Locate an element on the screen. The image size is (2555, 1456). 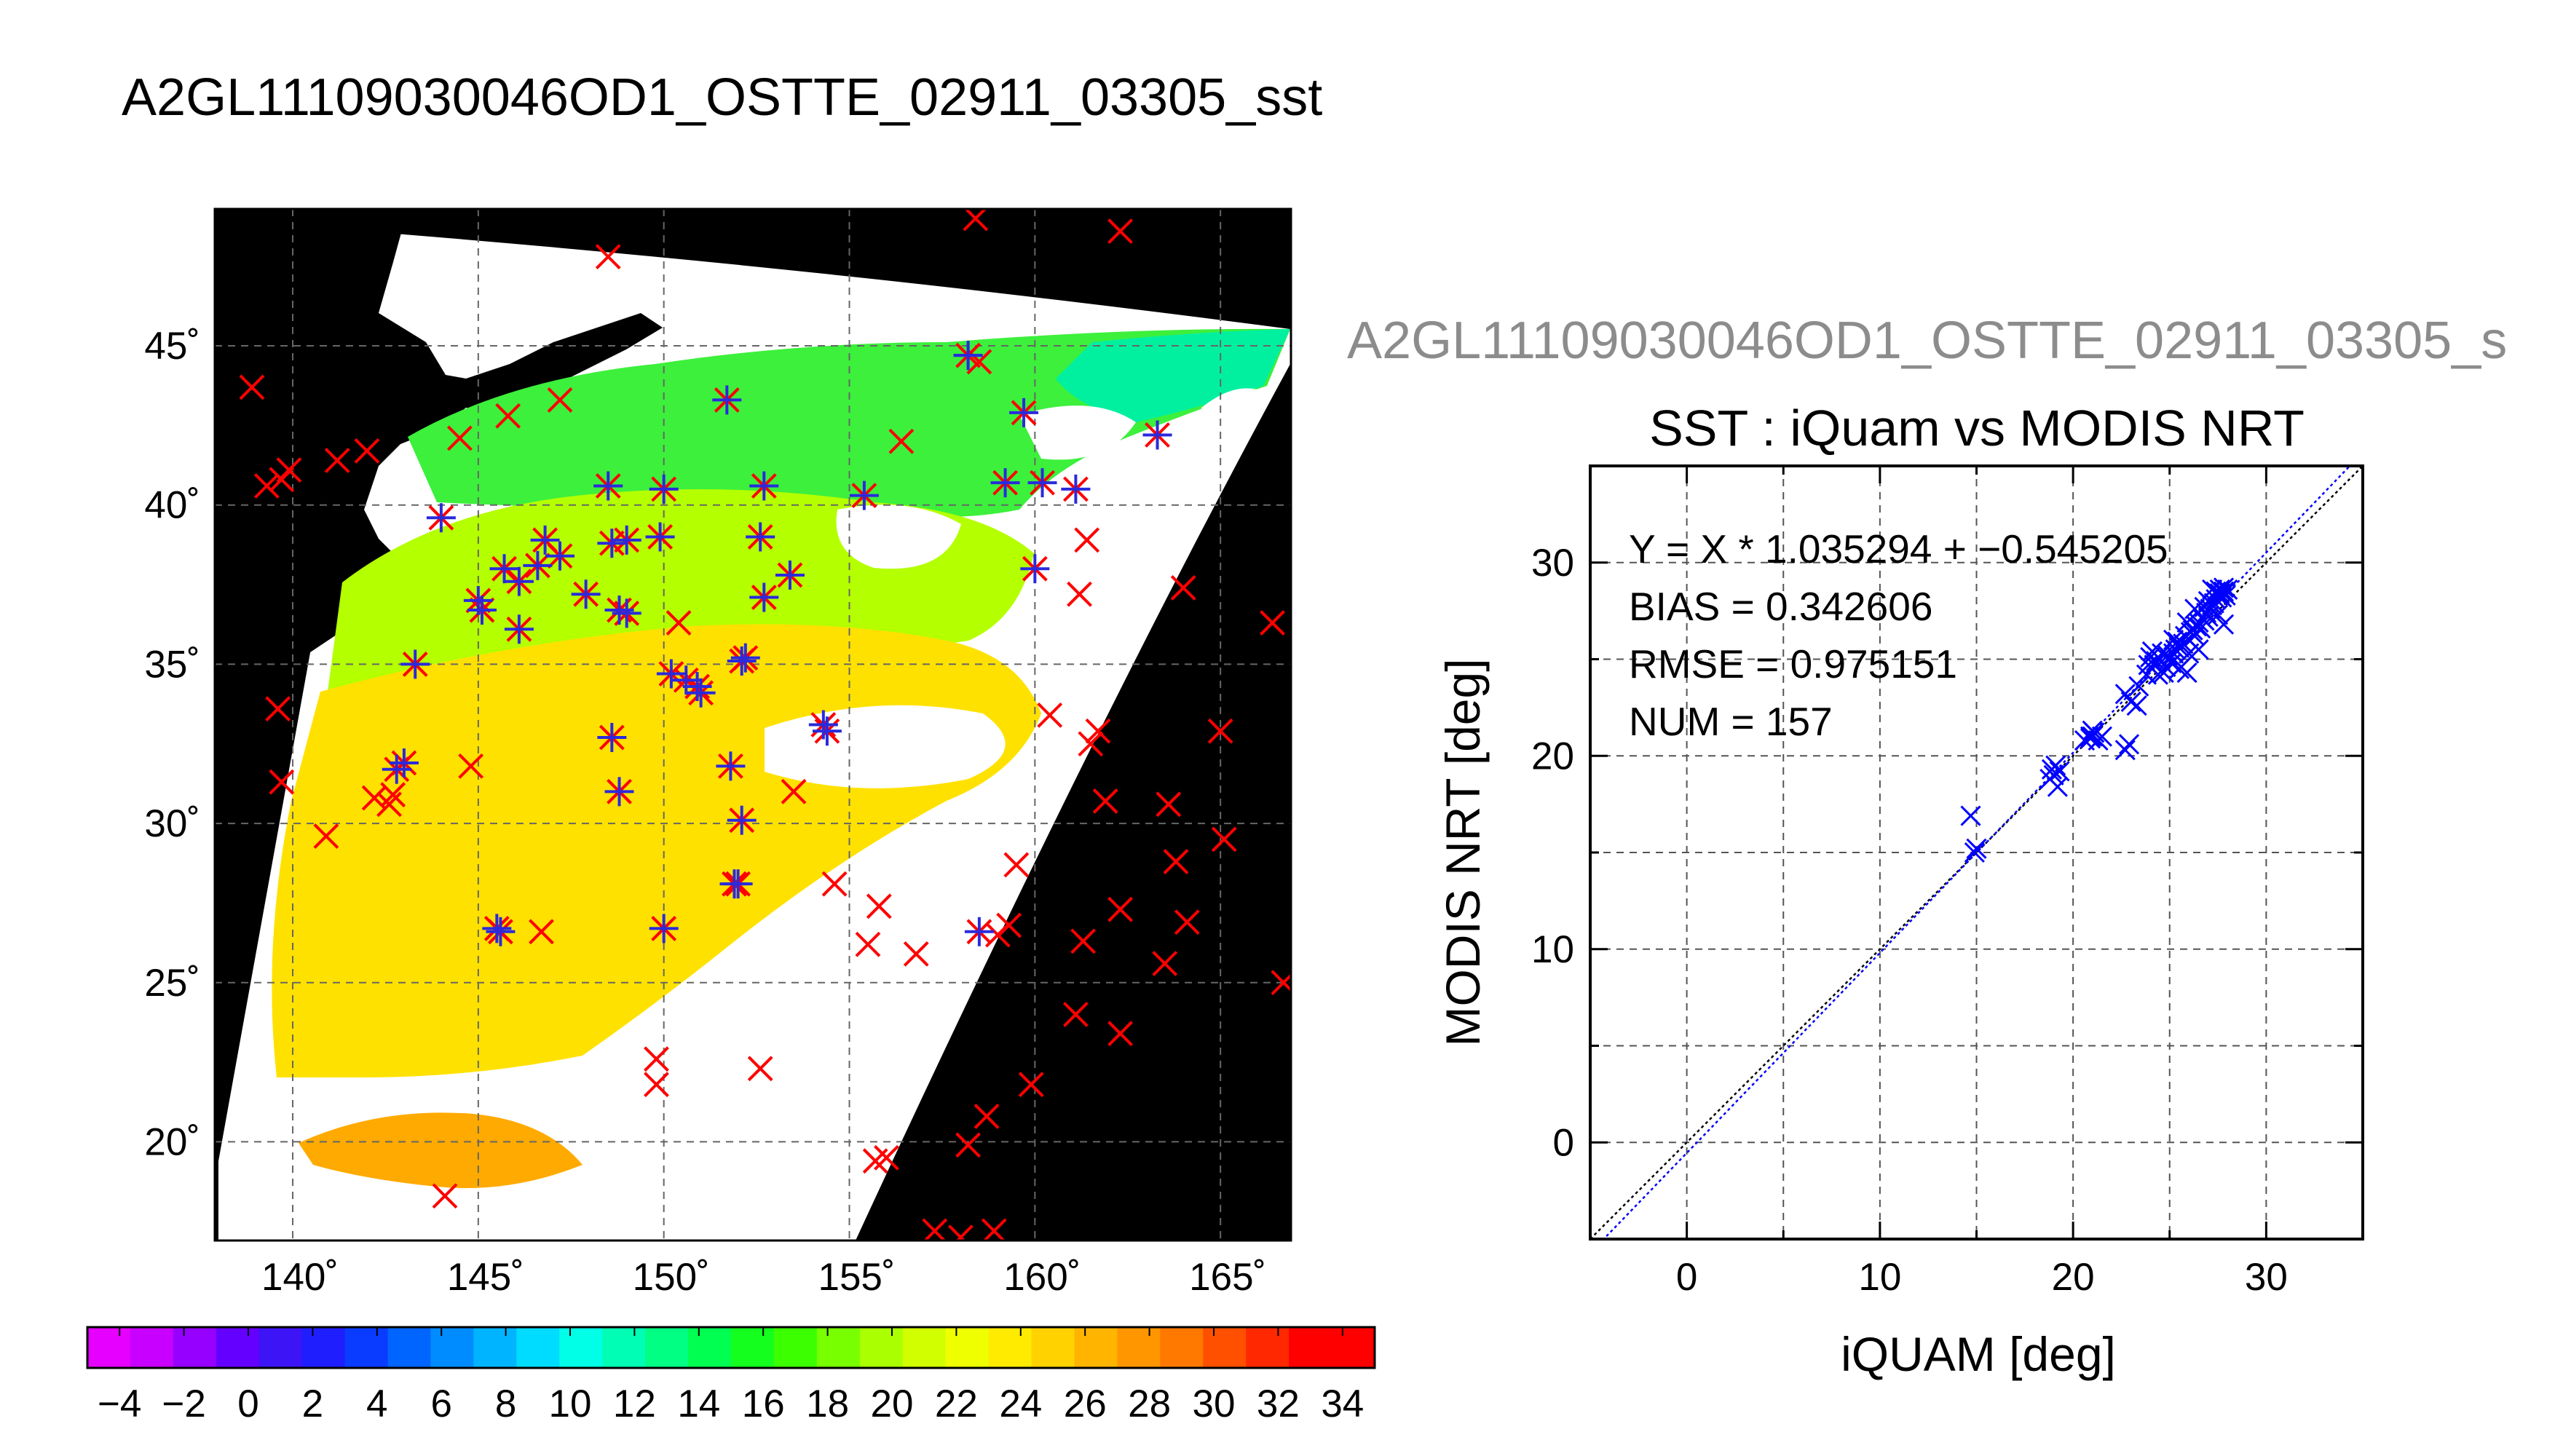
colorbar-tick-label: 26 is located at coordinates (1085, 1403).